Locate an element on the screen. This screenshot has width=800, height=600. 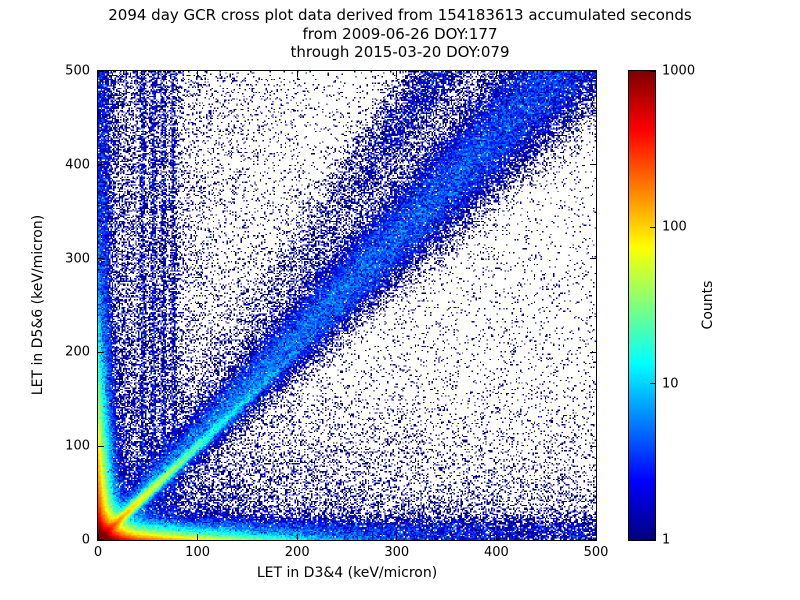
y-tick-label: 0 is located at coordinates (85, 540).